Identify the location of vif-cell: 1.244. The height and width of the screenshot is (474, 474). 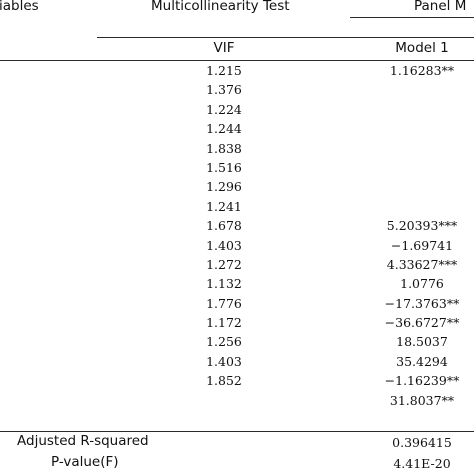
(224, 129).